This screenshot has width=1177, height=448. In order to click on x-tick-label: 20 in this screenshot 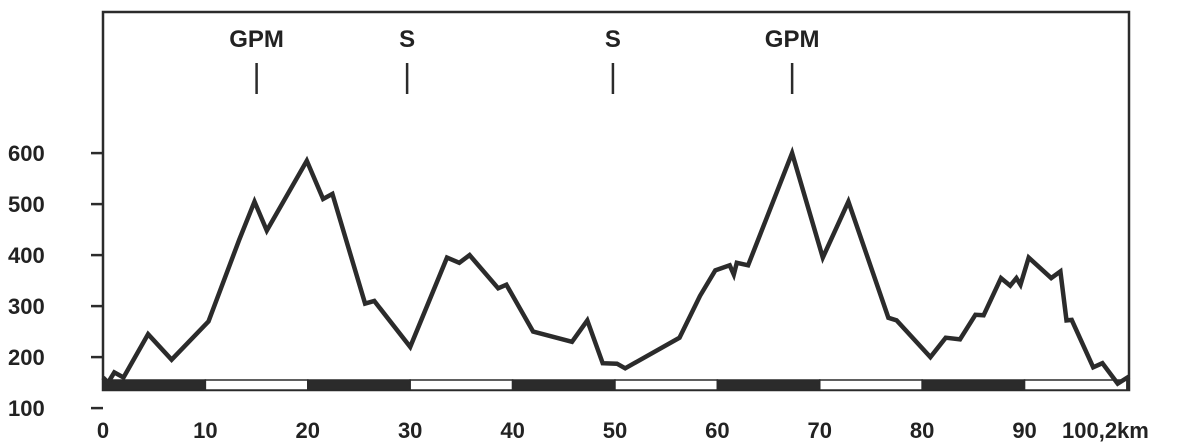, I will do `click(308, 430)`.